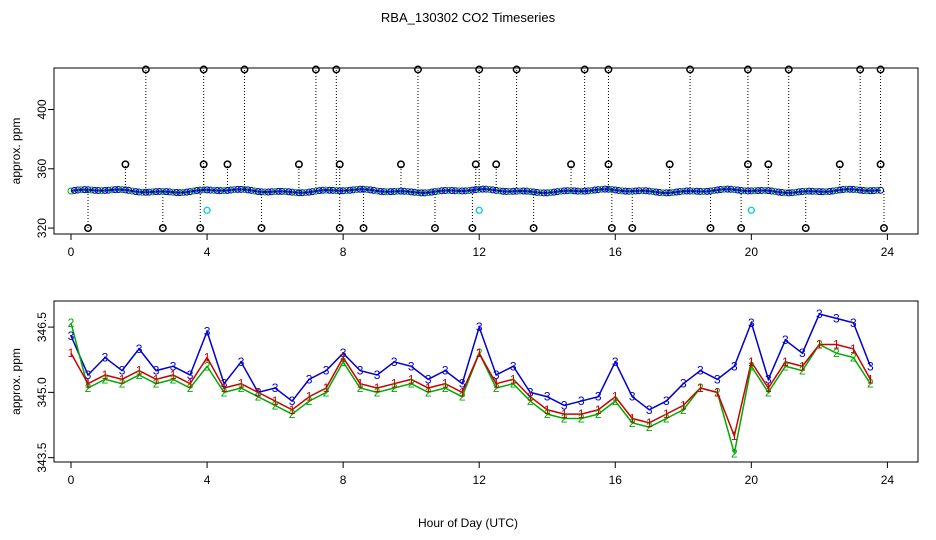 This screenshot has width=936, height=540. I want to click on y-tick-label: 400, so click(42, 109).